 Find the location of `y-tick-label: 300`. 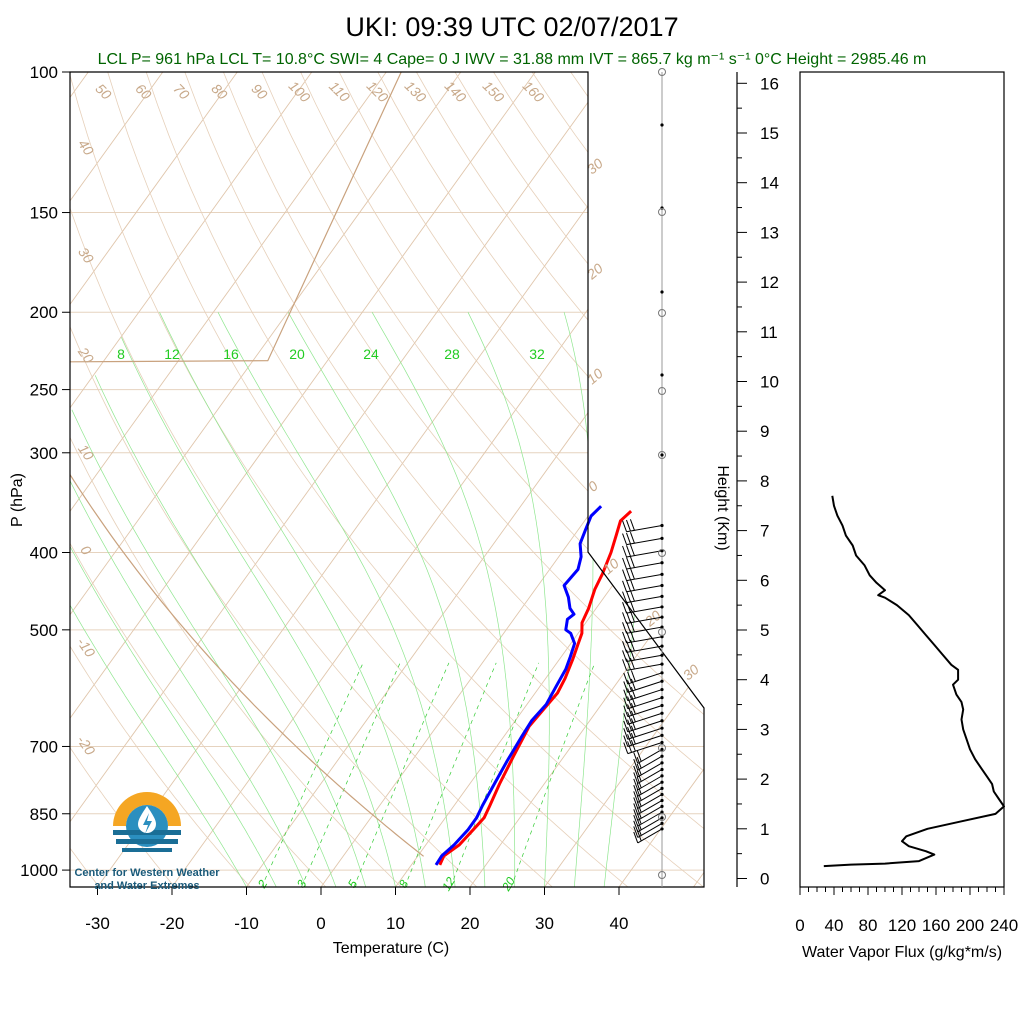

y-tick-label: 300 is located at coordinates (44, 453).